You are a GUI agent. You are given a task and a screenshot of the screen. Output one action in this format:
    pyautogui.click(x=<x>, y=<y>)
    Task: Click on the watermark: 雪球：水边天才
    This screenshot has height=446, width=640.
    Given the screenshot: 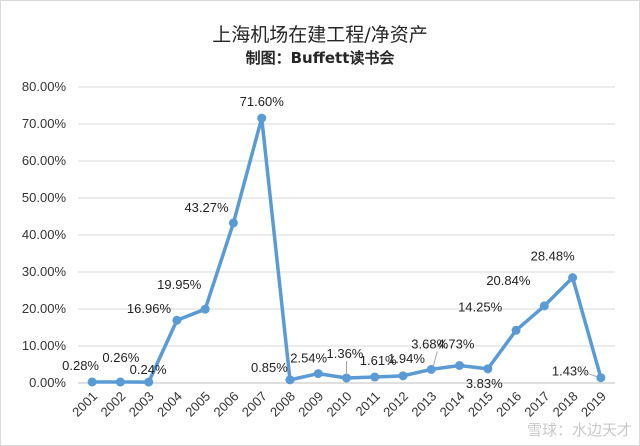 What is the action you would take?
    pyautogui.click(x=579, y=430)
    